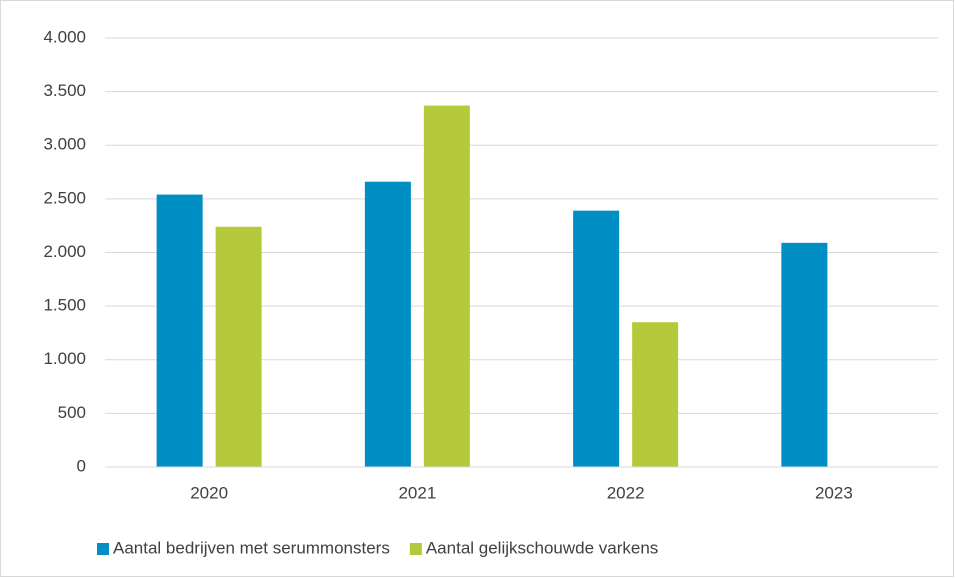  I want to click on y-tick-label: 0, so click(81, 465).